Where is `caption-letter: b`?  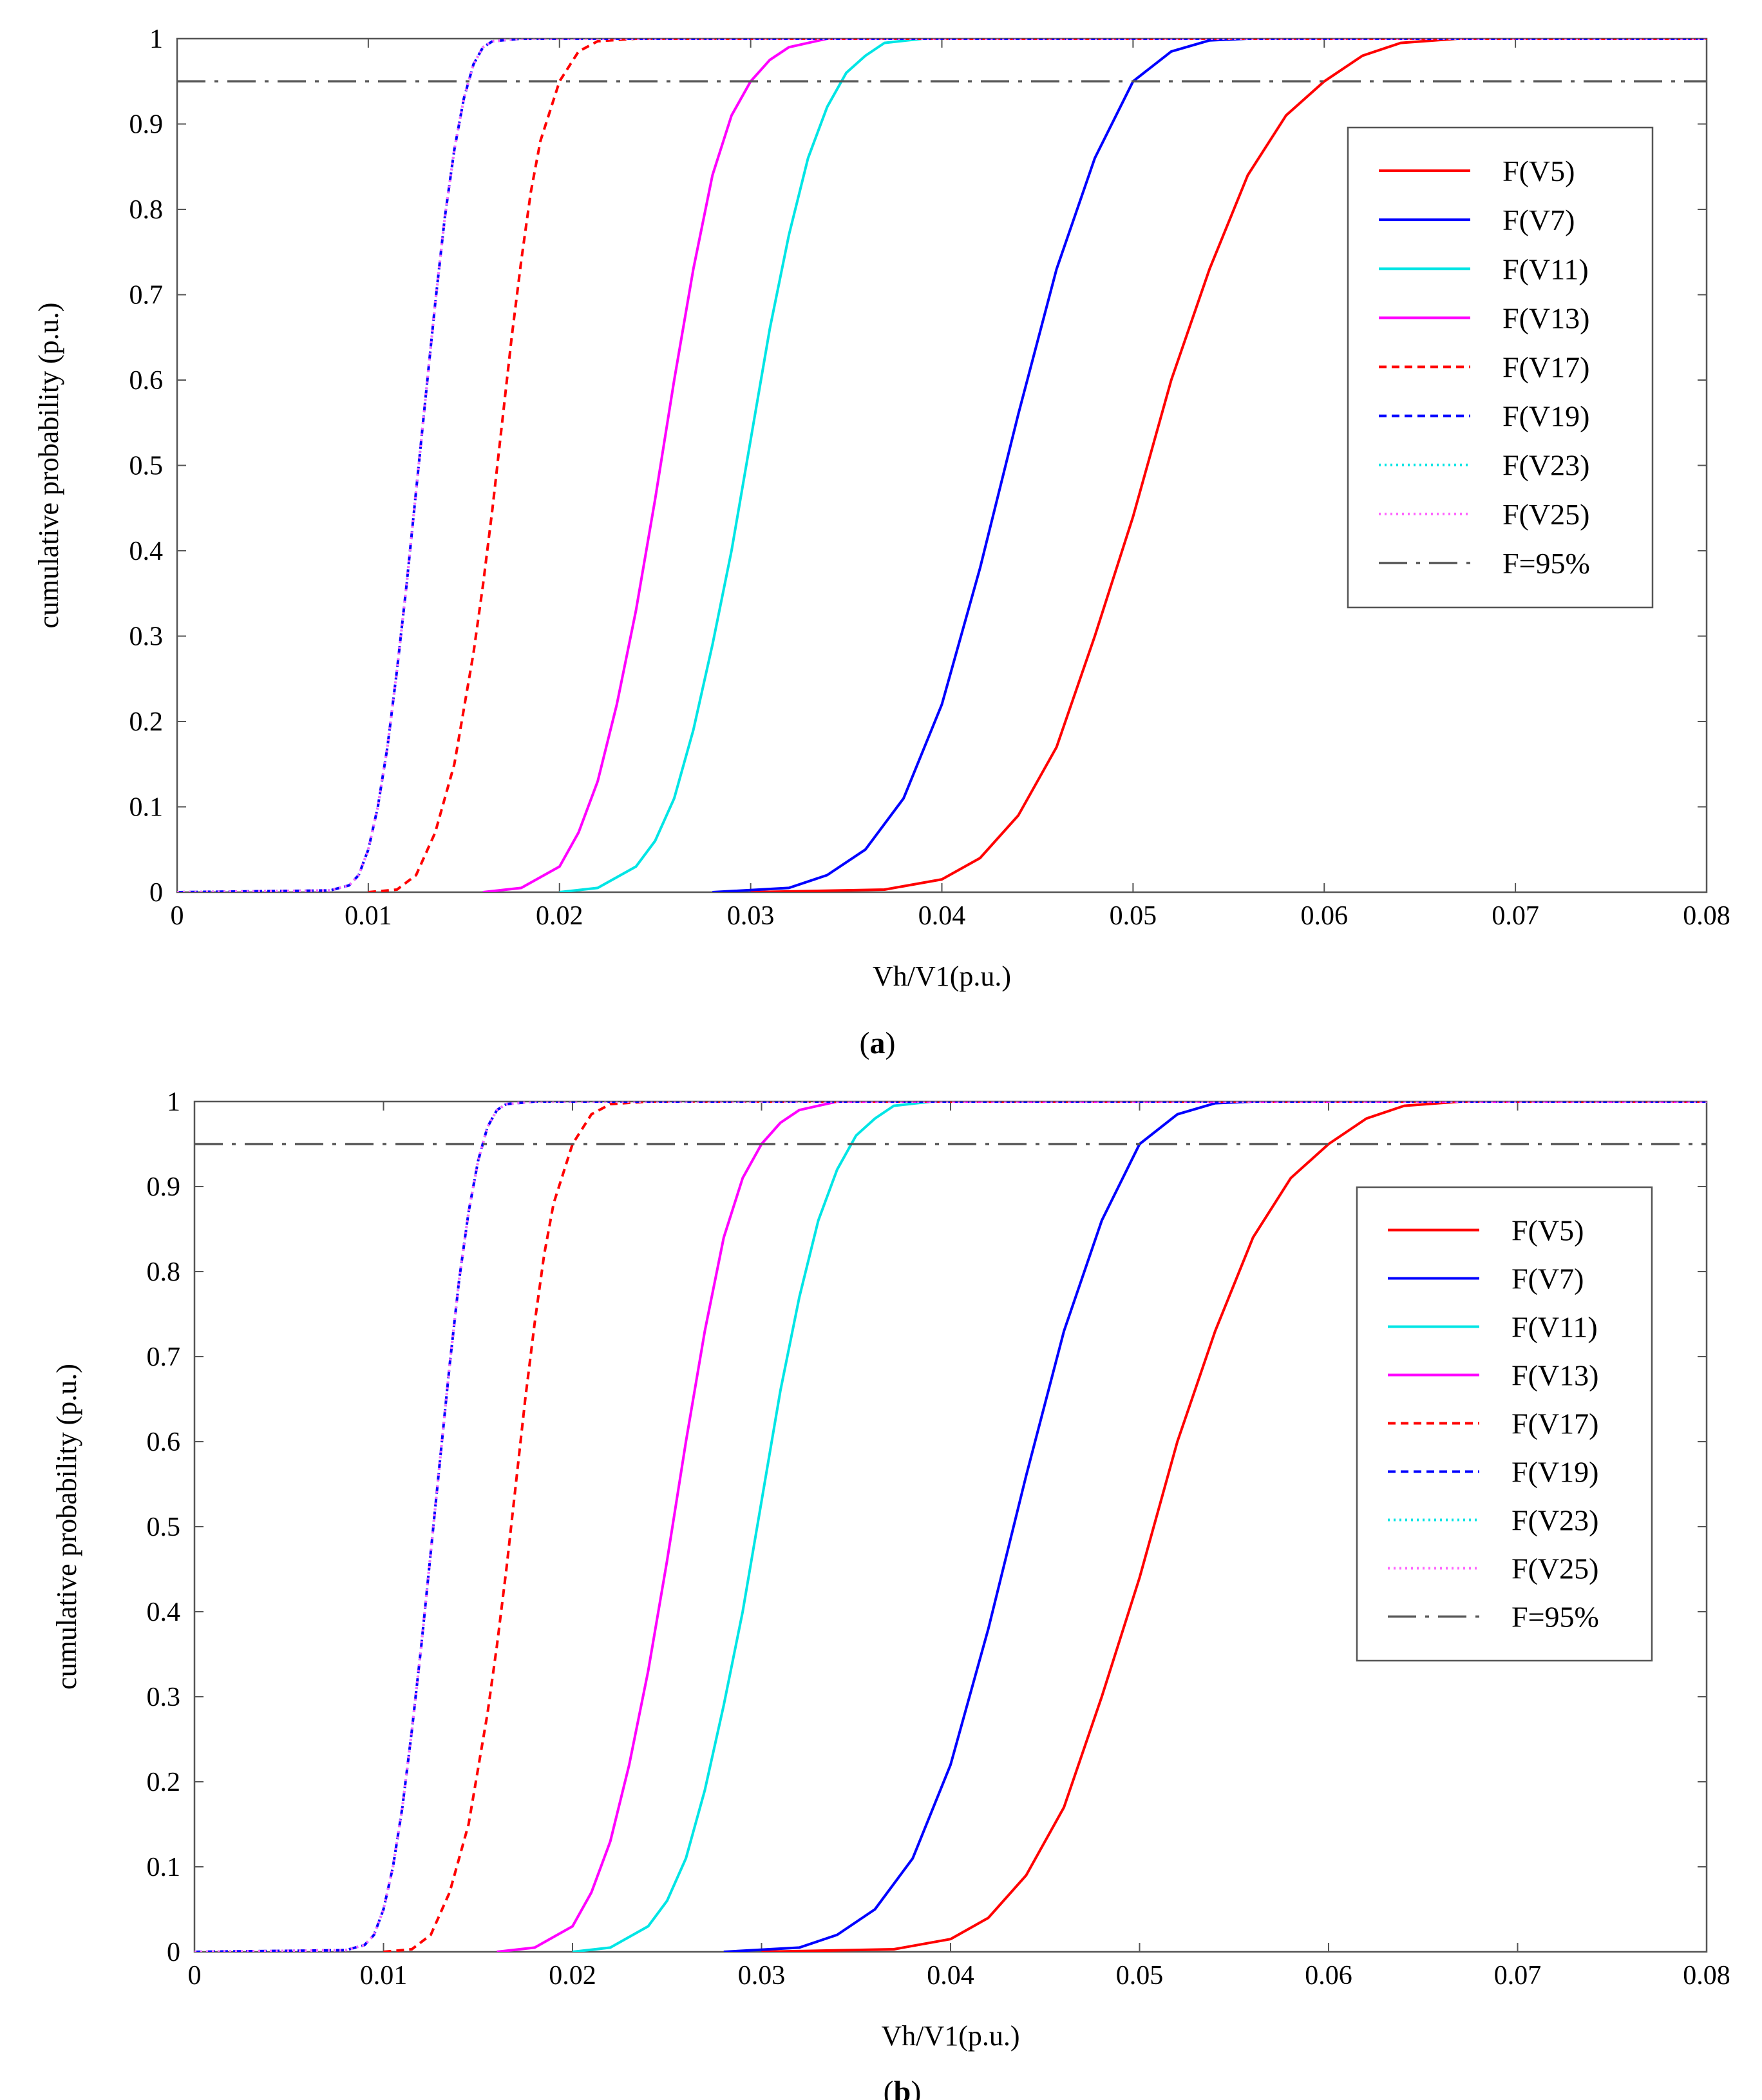
caption-letter: b is located at coordinates (902, 2087).